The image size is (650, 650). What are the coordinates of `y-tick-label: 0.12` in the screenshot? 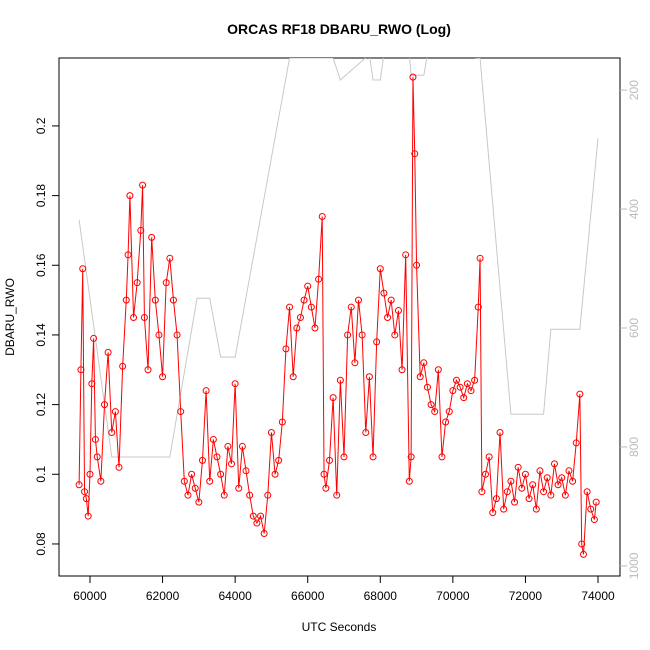 It's located at (41, 405).